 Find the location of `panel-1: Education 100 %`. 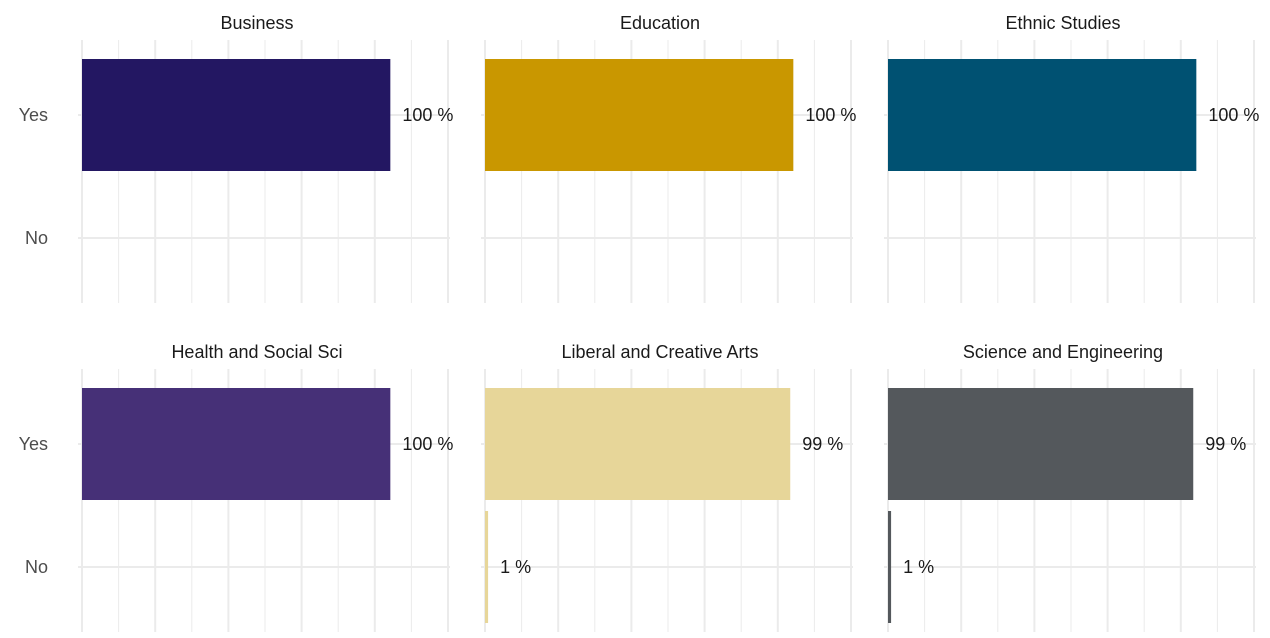

panel-1: Education 100 % is located at coordinates (668, 158).